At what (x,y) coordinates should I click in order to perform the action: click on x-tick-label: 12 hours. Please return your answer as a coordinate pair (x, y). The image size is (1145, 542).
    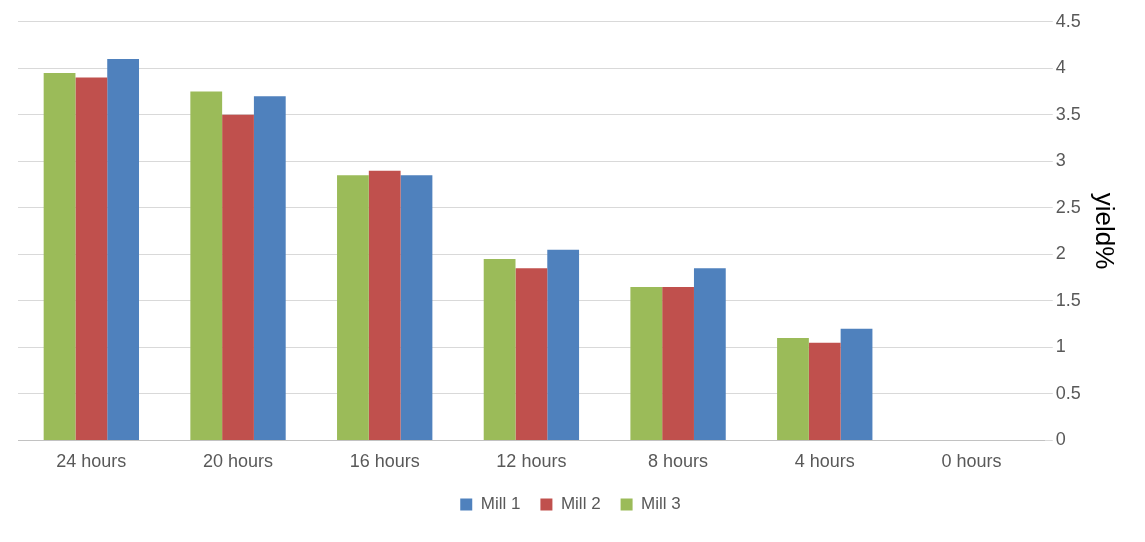
    Looking at the image, I should click on (531, 461).